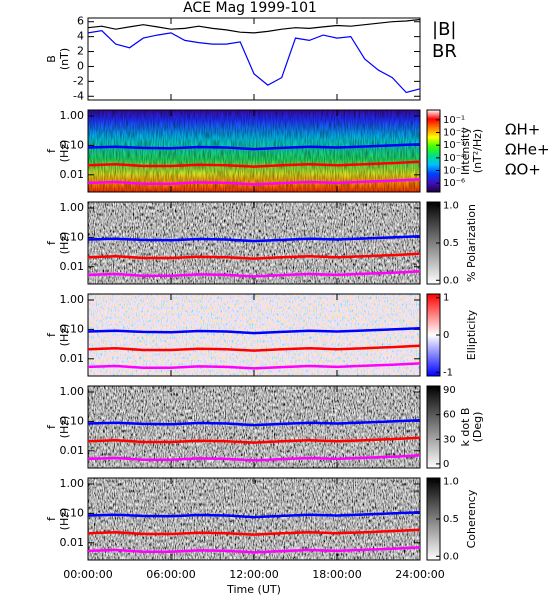  Describe the element at coordinates (78, 80) in the screenshot. I see `y-tick-label: -2` at that location.